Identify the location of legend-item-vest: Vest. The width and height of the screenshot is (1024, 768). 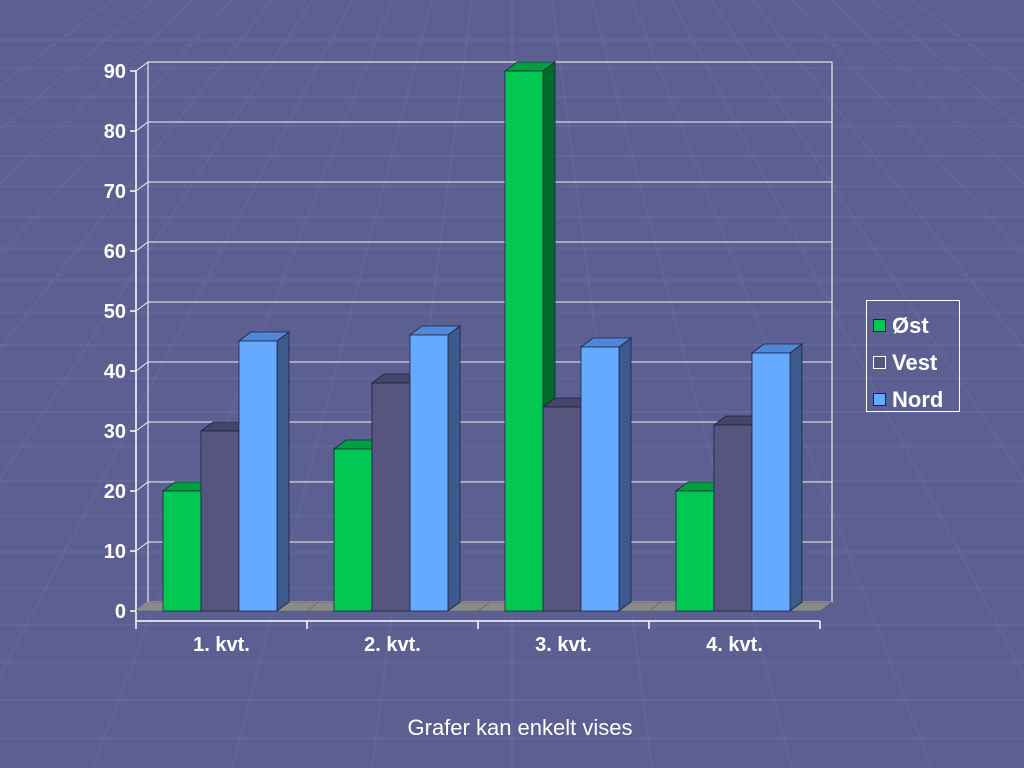
(916, 362).